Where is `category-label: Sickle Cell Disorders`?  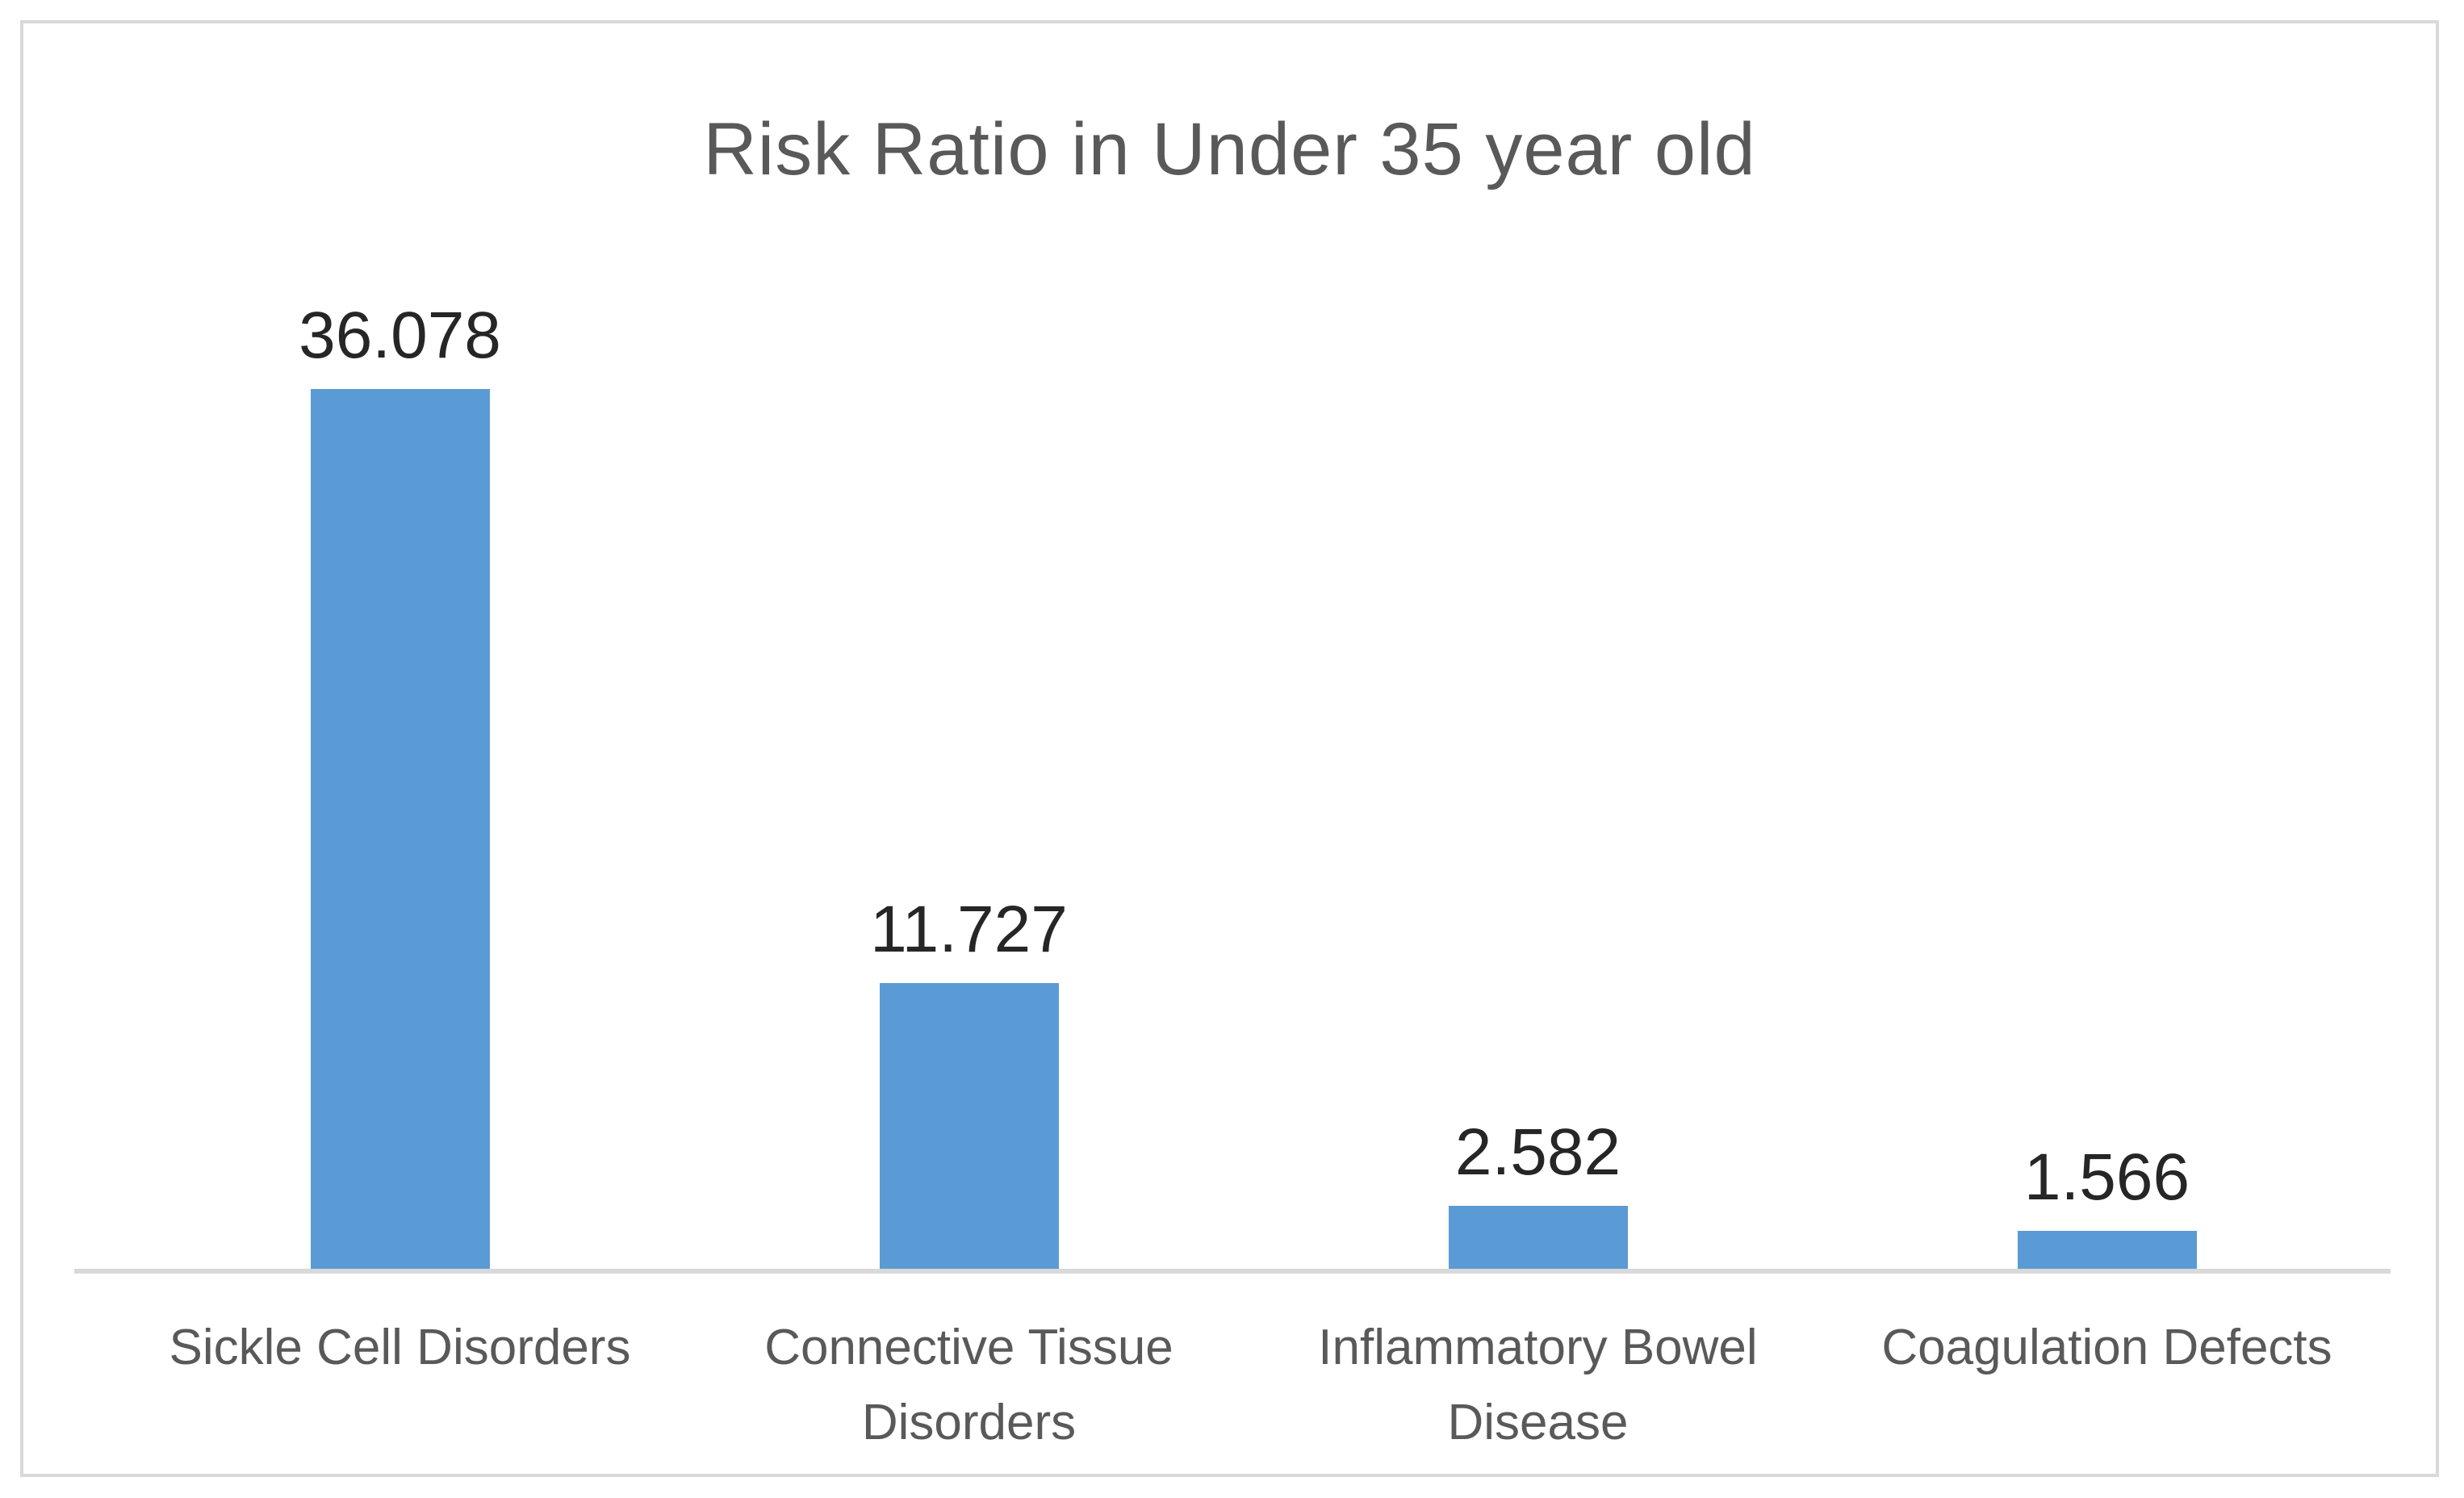
category-label: Sickle Cell Disorders is located at coordinates (400, 1347).